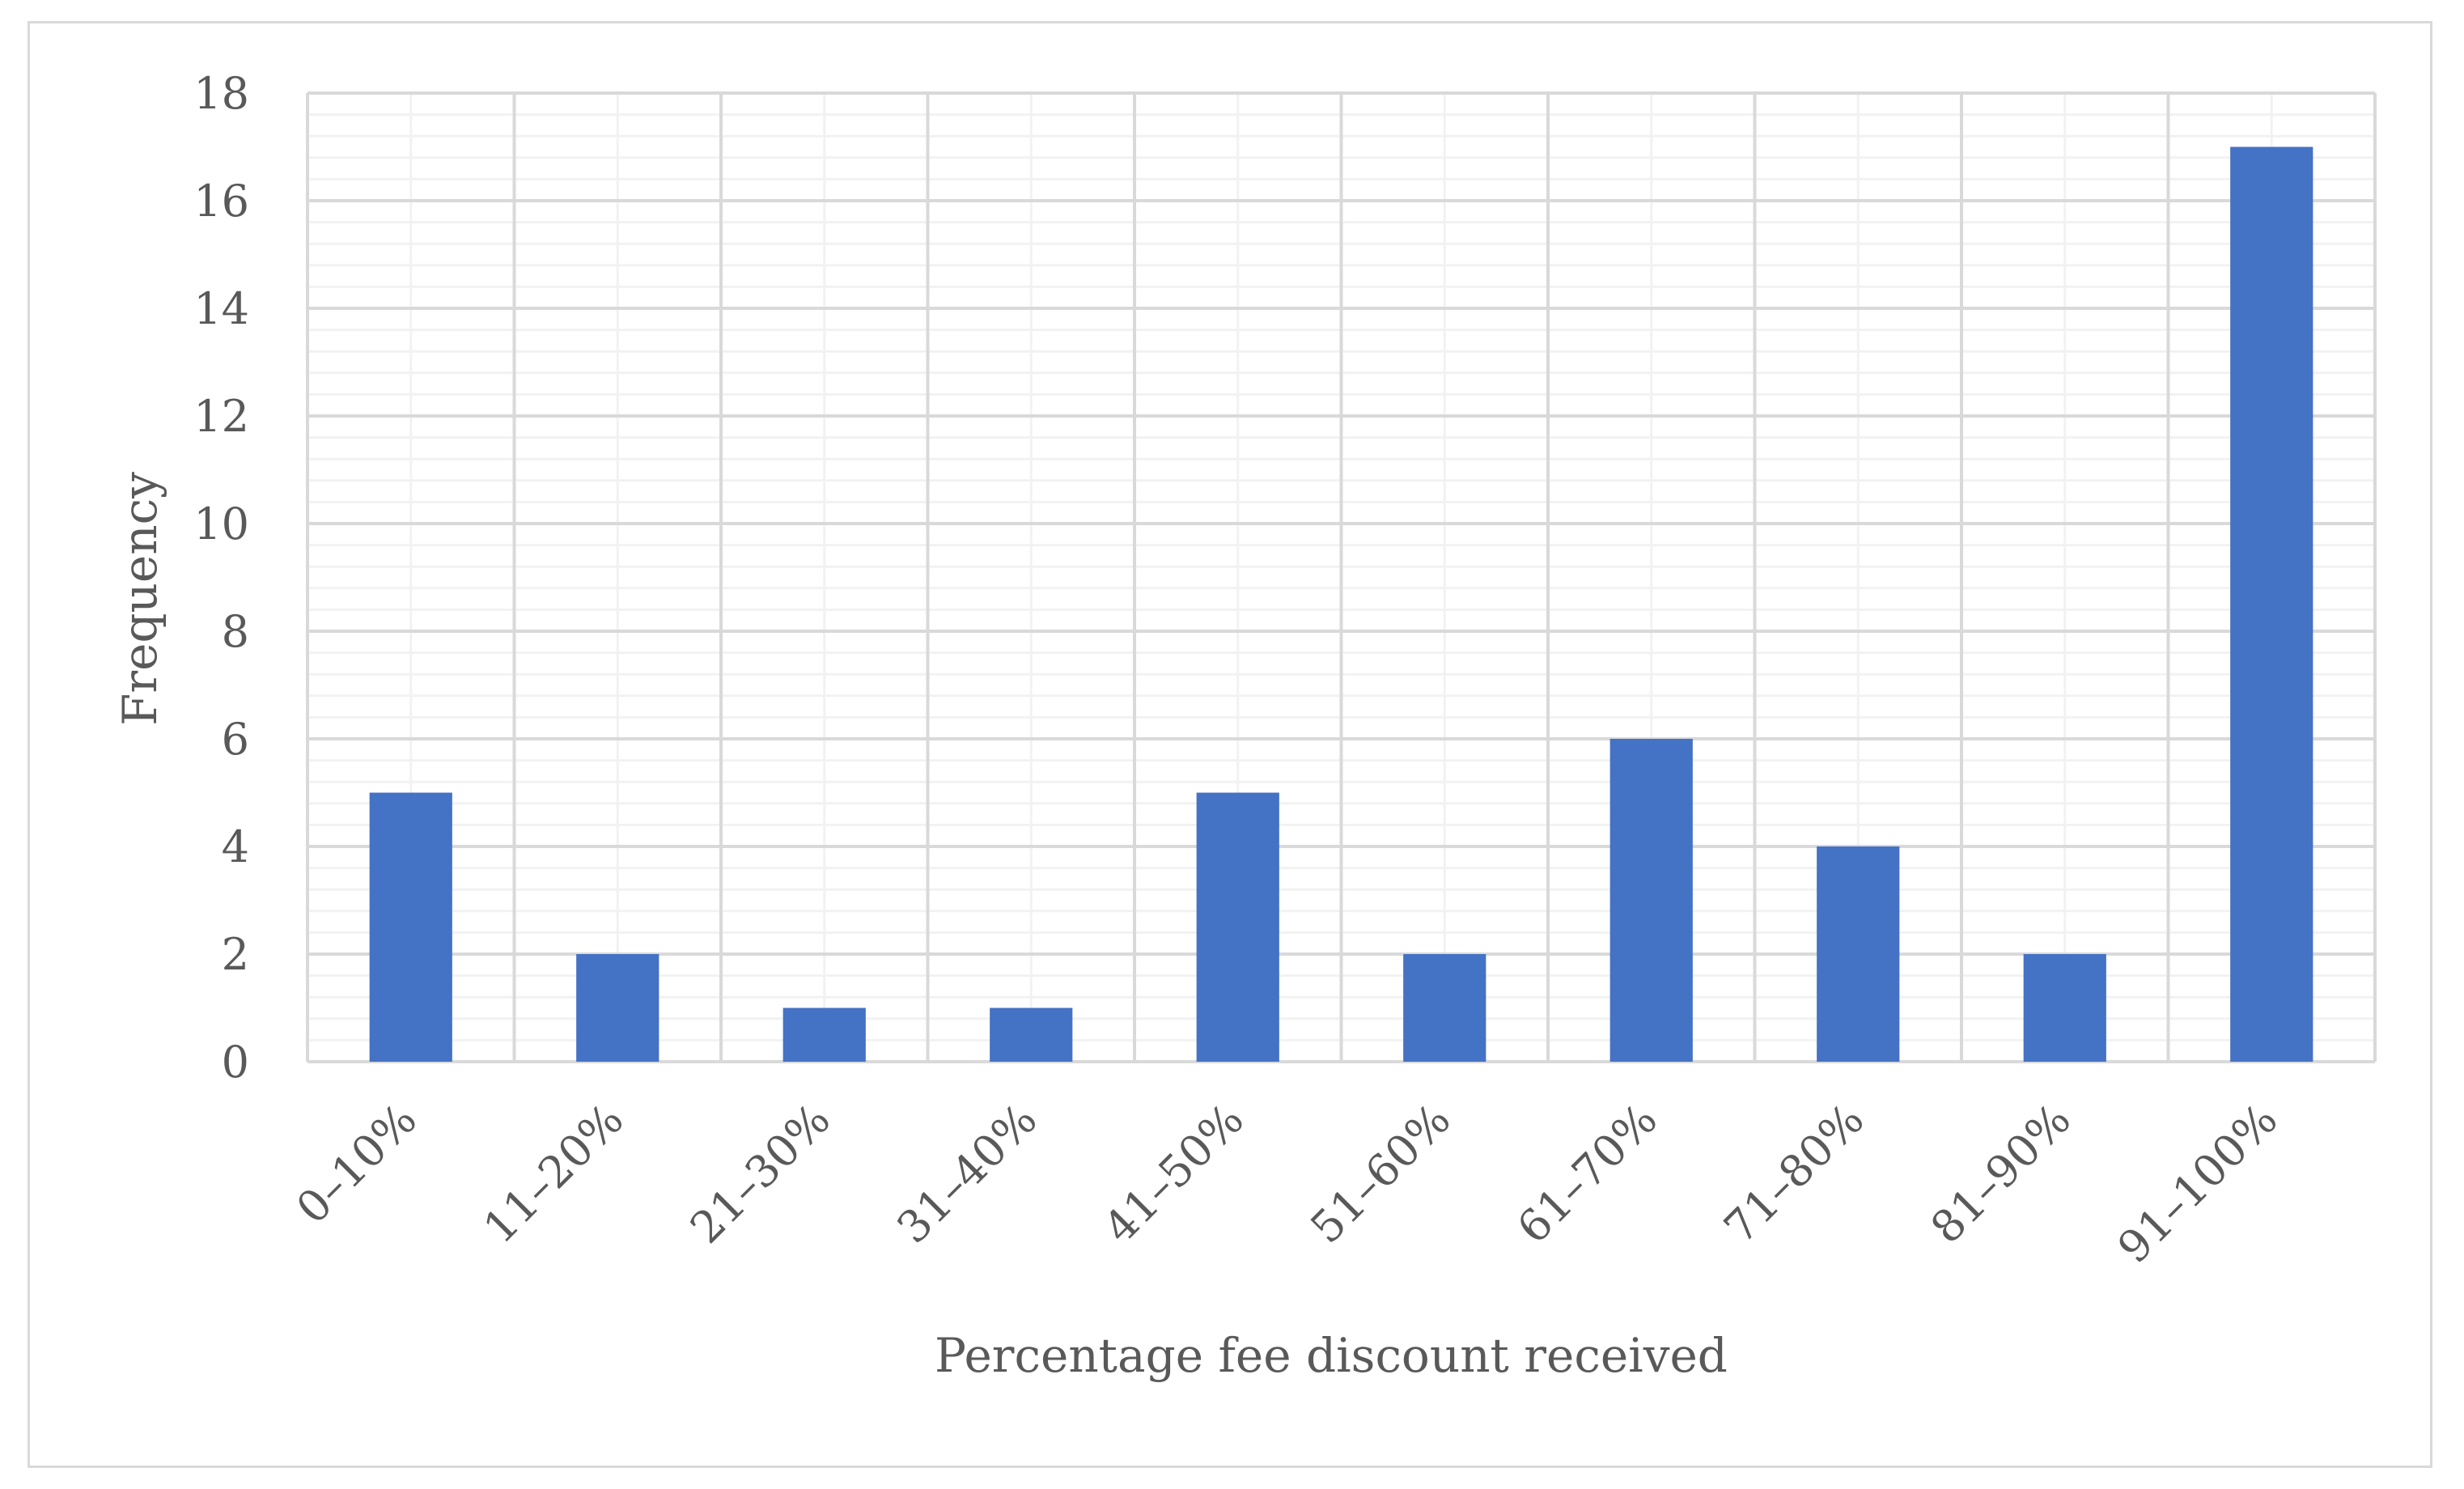 The width and height of the screenshot is (2464, 1489). I want to click on x-tick-label: 91–100%, so click(2197, 1183).